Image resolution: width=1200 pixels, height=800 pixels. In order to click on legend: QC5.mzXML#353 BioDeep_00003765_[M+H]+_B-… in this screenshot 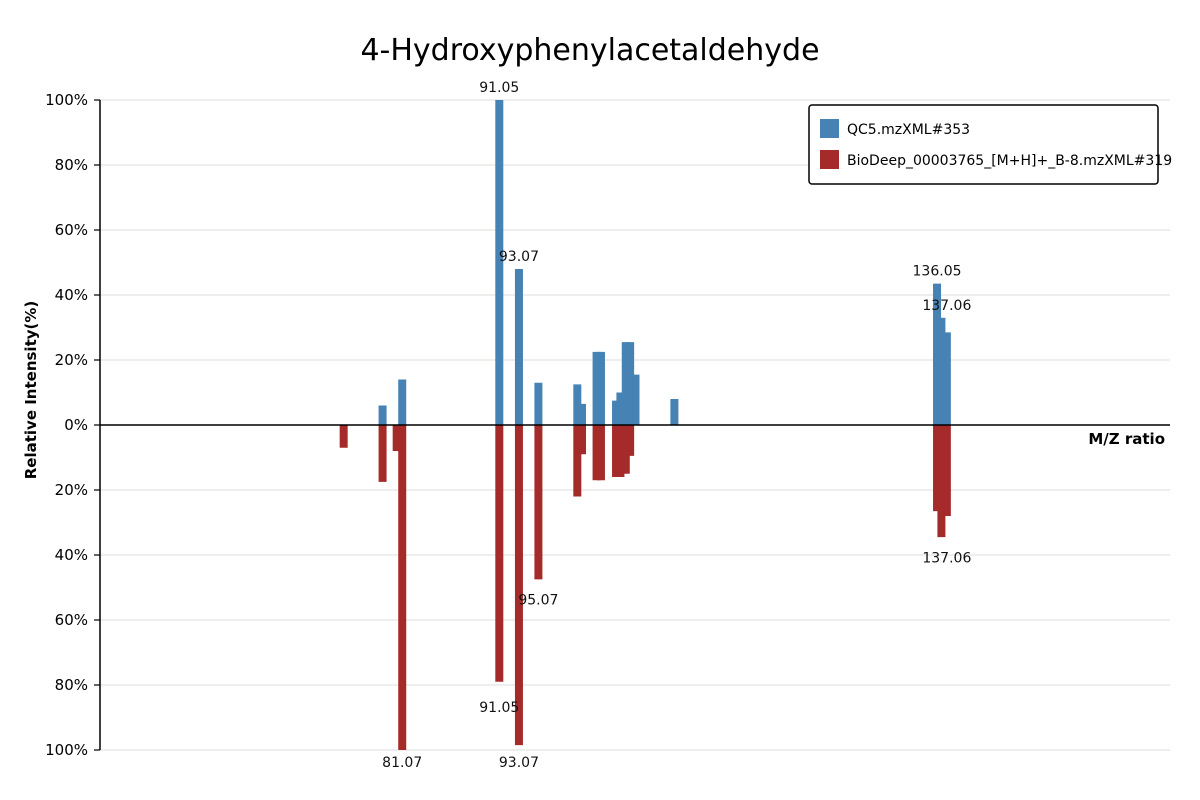, I will do `click(990, 144)`.